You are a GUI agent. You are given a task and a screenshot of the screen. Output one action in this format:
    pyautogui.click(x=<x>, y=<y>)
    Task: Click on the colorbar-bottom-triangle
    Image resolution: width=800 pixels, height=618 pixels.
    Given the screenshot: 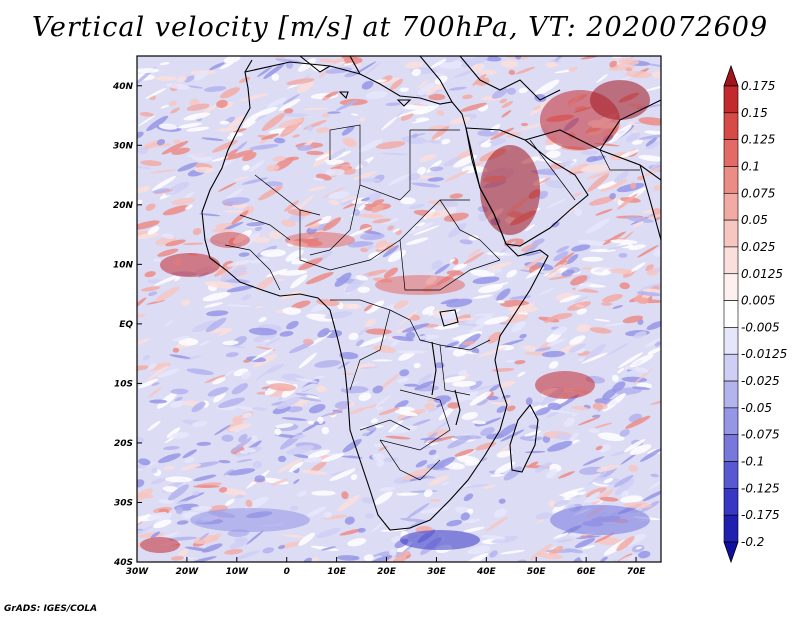 What is the action you would take?
    pyautogui.click(x=731, y=552)
    